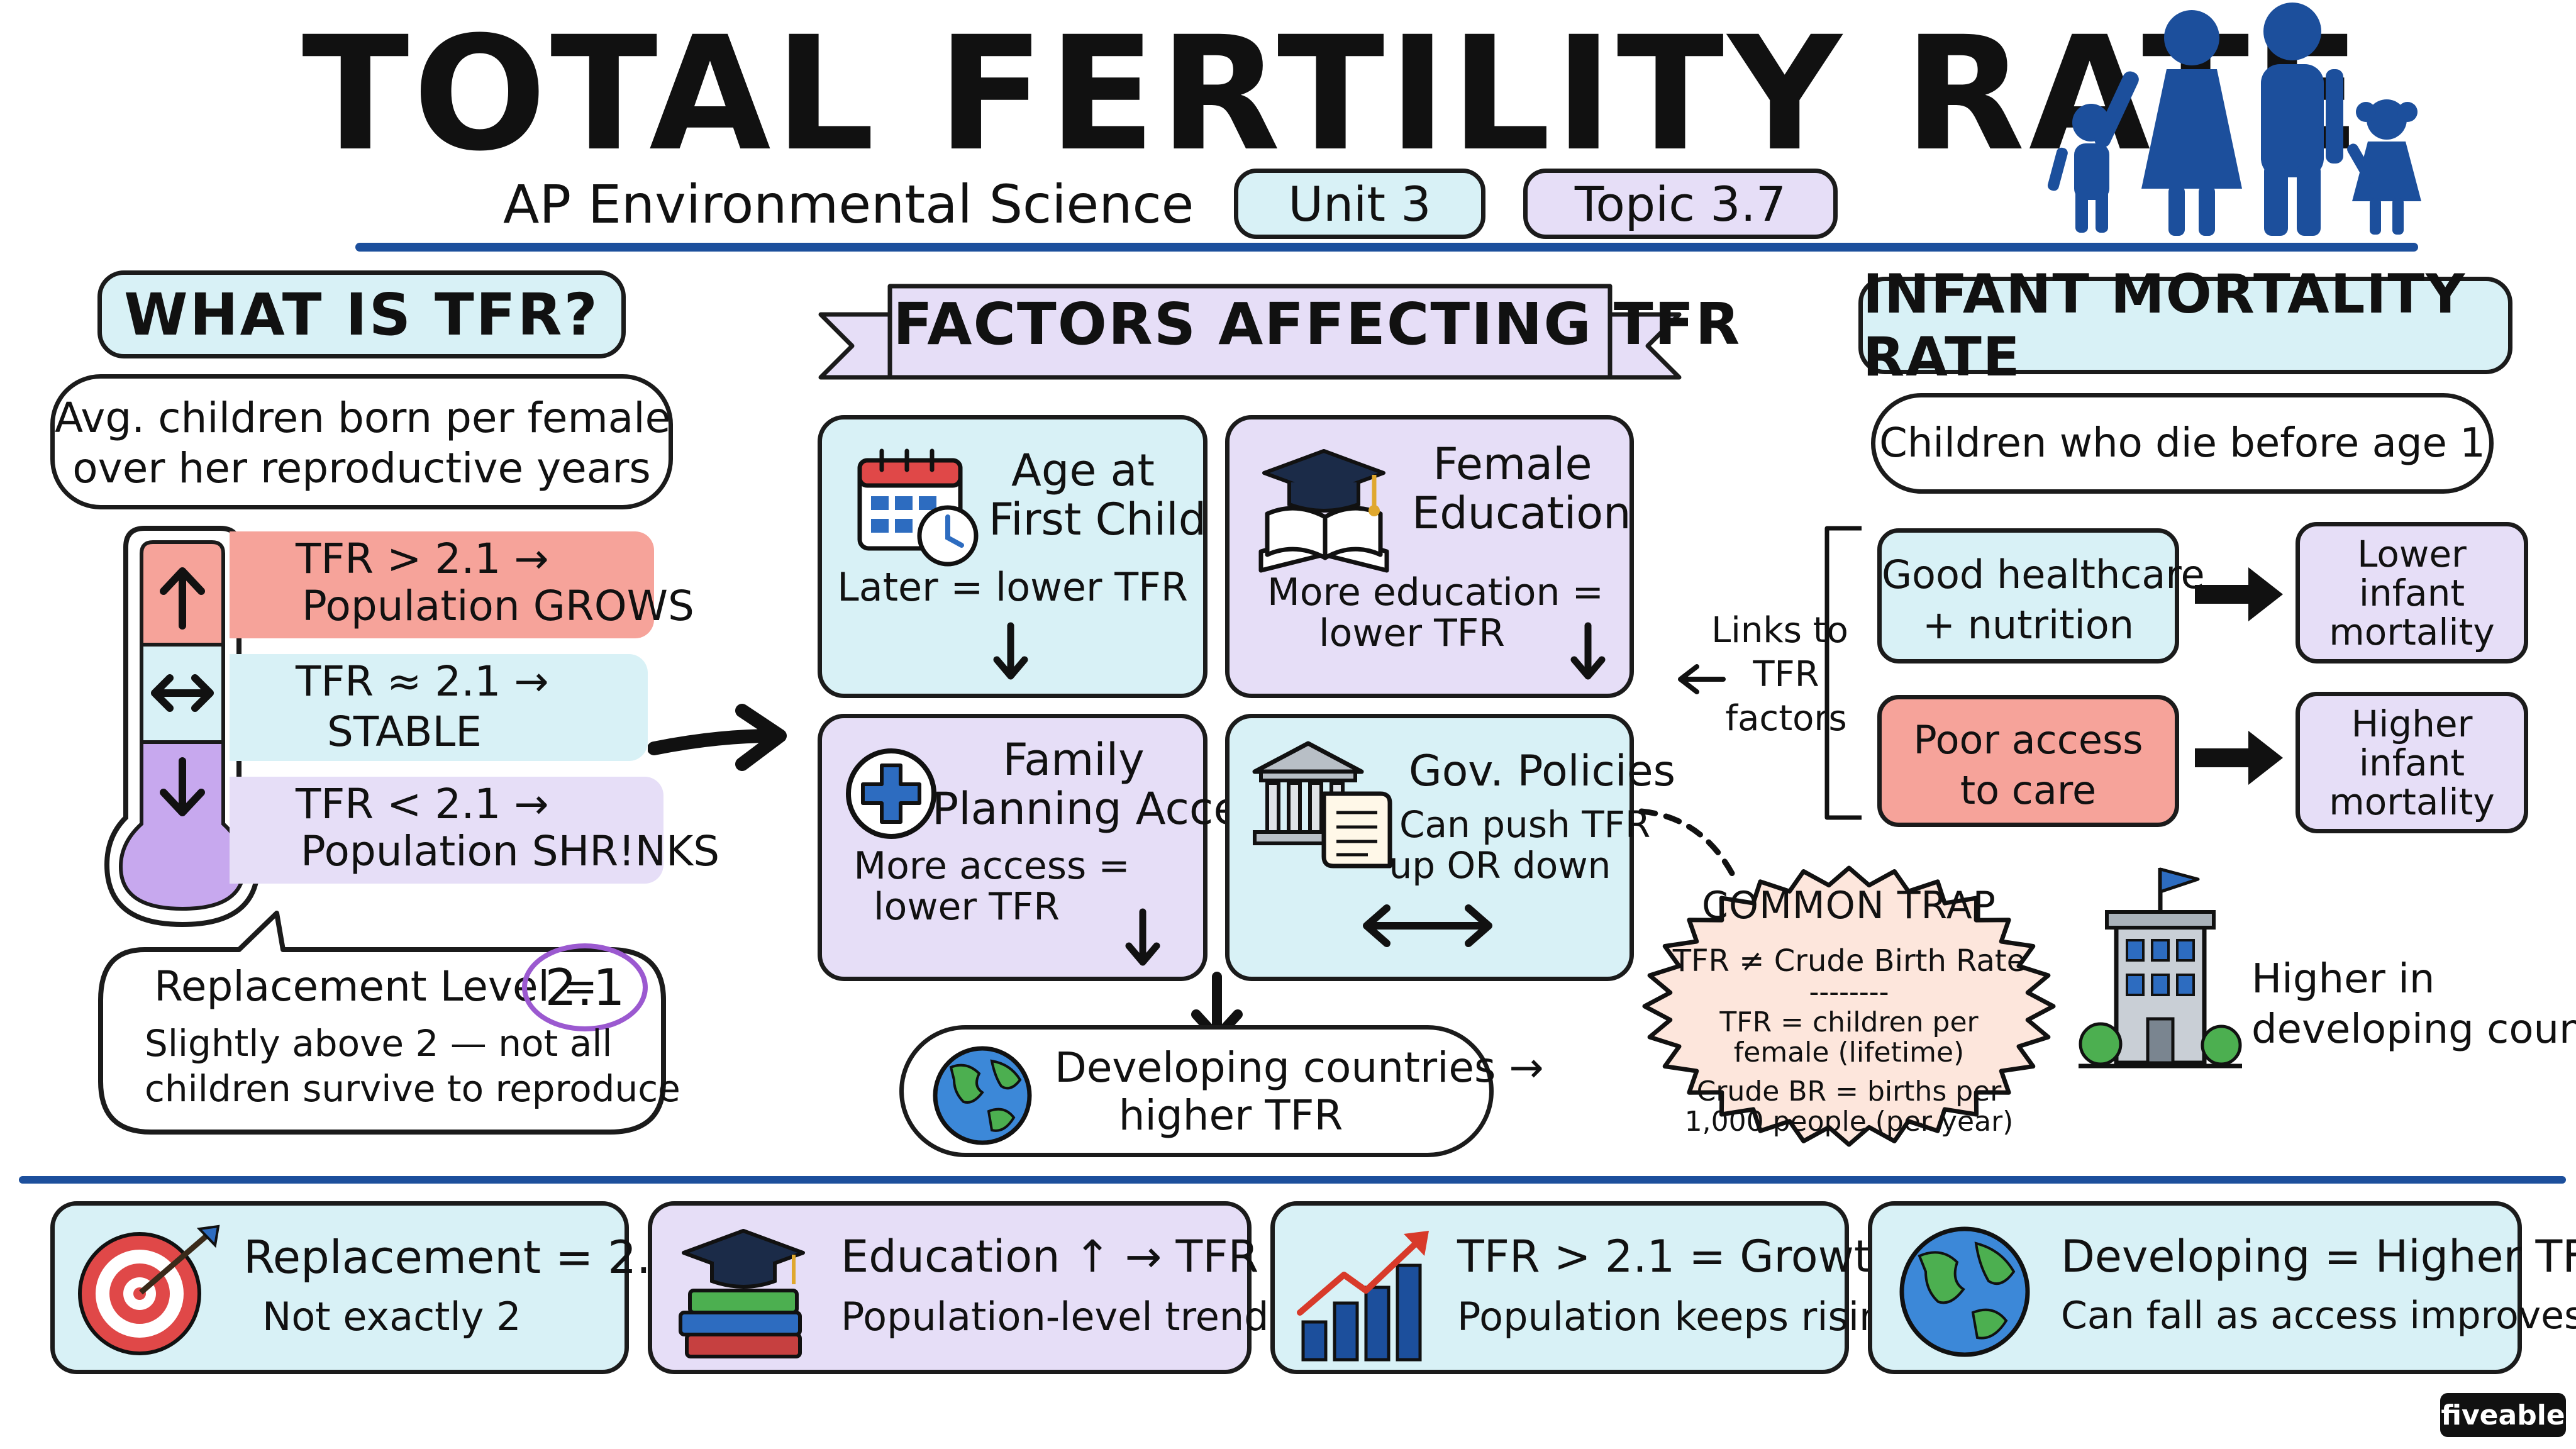  I want to click on higher-mortality-box: Higher infant mortality, so click(2412, 762).